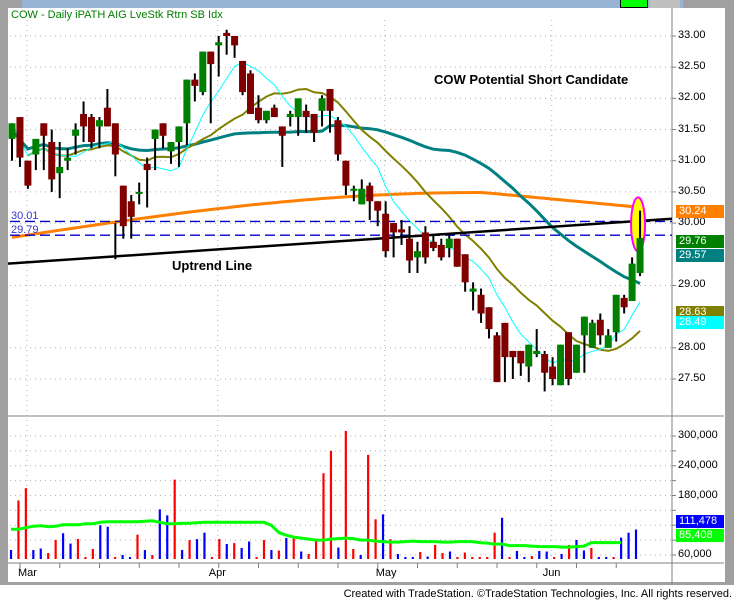 This screenshot has width=734, height=603. What do you see at coordinates (665, 4) in the screenshot?
I see `scroll-handle` at bounding box center [665, 4].